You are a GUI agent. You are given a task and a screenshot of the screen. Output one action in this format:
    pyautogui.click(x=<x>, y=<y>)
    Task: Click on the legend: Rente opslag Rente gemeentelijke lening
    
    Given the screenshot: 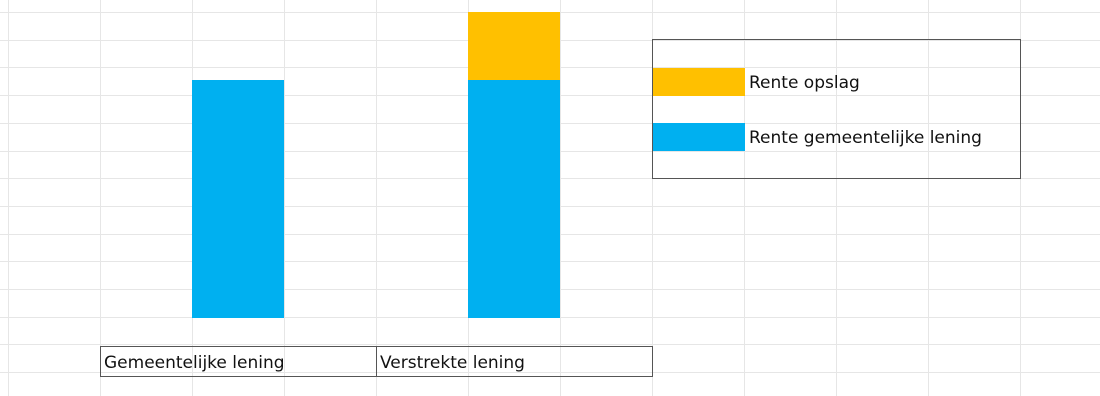 What is the action you would take?
    pyautogui.click(x=836, y=109)
    